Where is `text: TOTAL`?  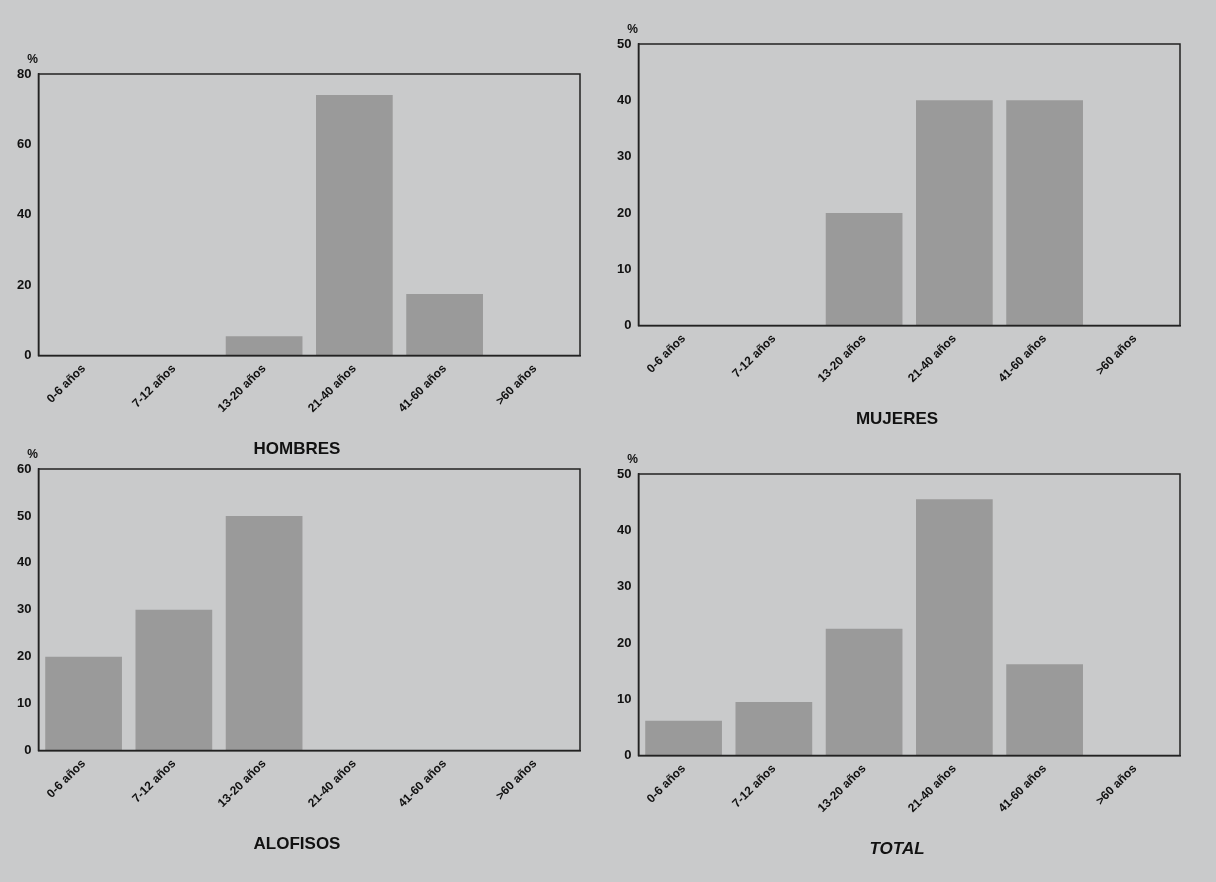 text: TOTAL is located at coordinates (897, 849).